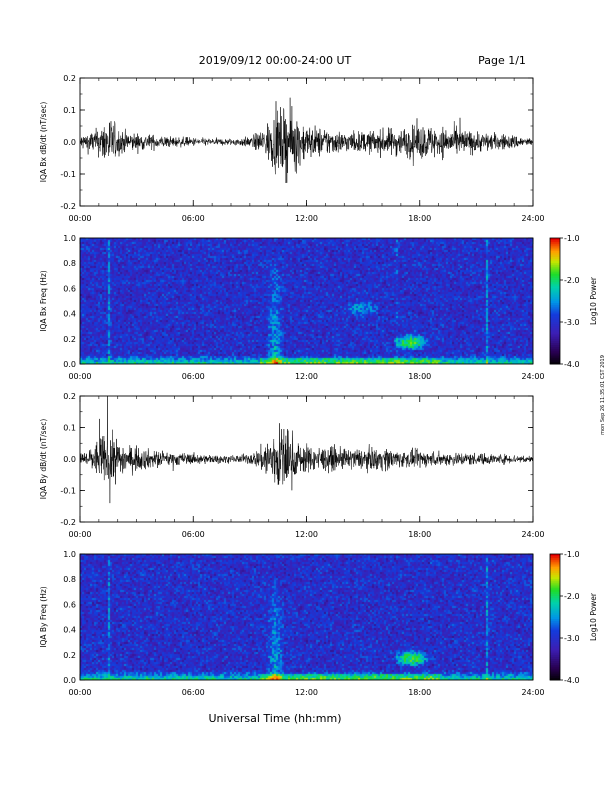 This screenshot has width=612, height=792. I want to click on plot-frame, so click(306, 142).